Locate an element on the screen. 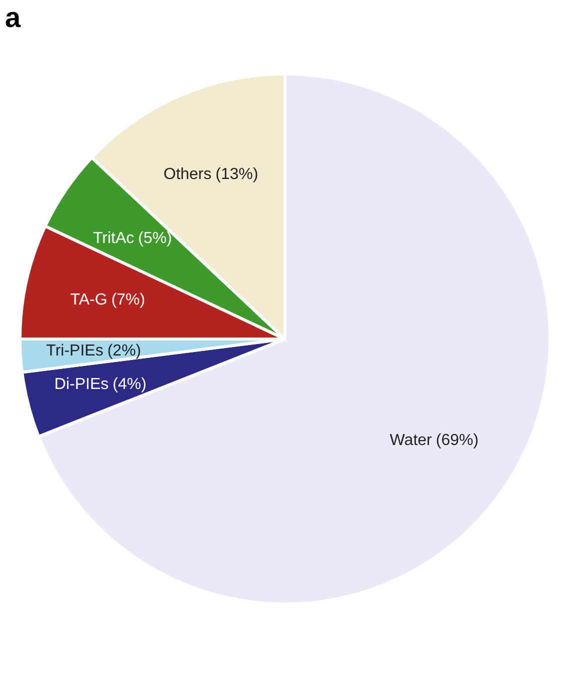 The image size is (586, 688). slice-label: Others is located at coordinates (188, 174).